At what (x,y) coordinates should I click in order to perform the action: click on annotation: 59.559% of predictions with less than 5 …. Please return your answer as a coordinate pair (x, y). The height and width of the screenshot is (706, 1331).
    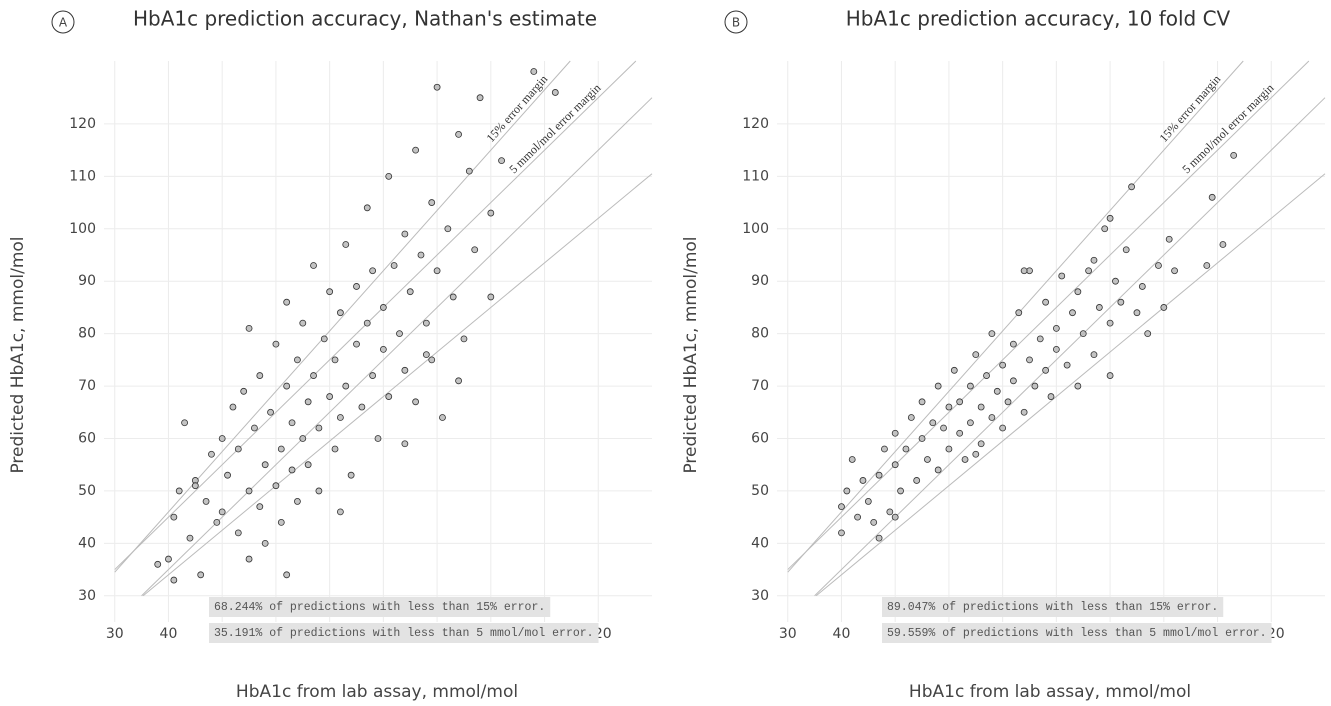
    Looking at the image, I should click on (1077, 633).